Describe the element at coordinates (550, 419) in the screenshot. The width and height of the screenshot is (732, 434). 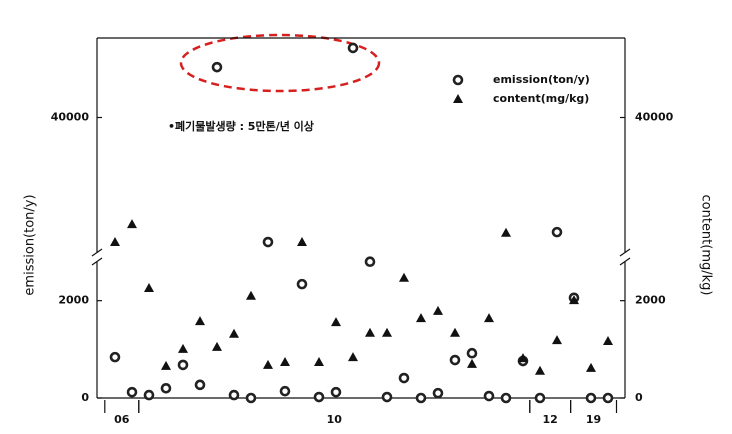
I see `x-group-label: 12` at that location.